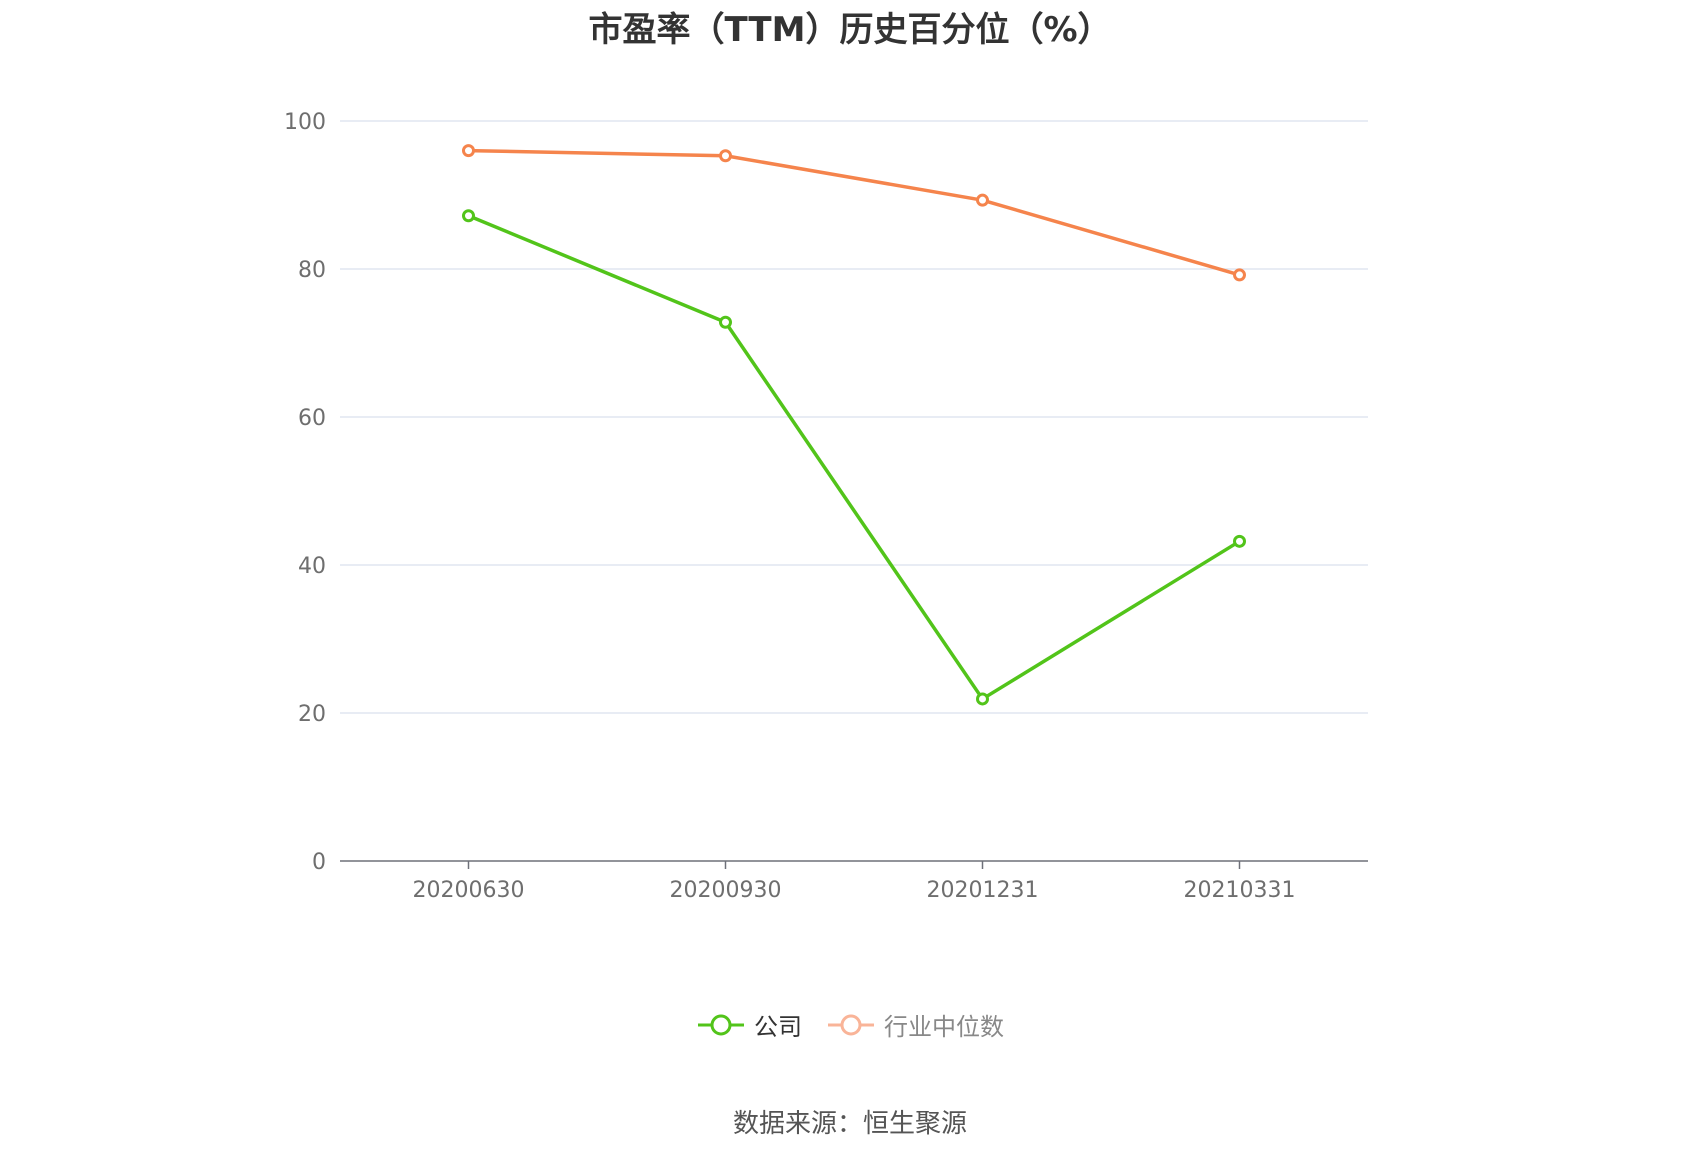  I want to click on x-tick-label: 20201231, so click(983, 890).